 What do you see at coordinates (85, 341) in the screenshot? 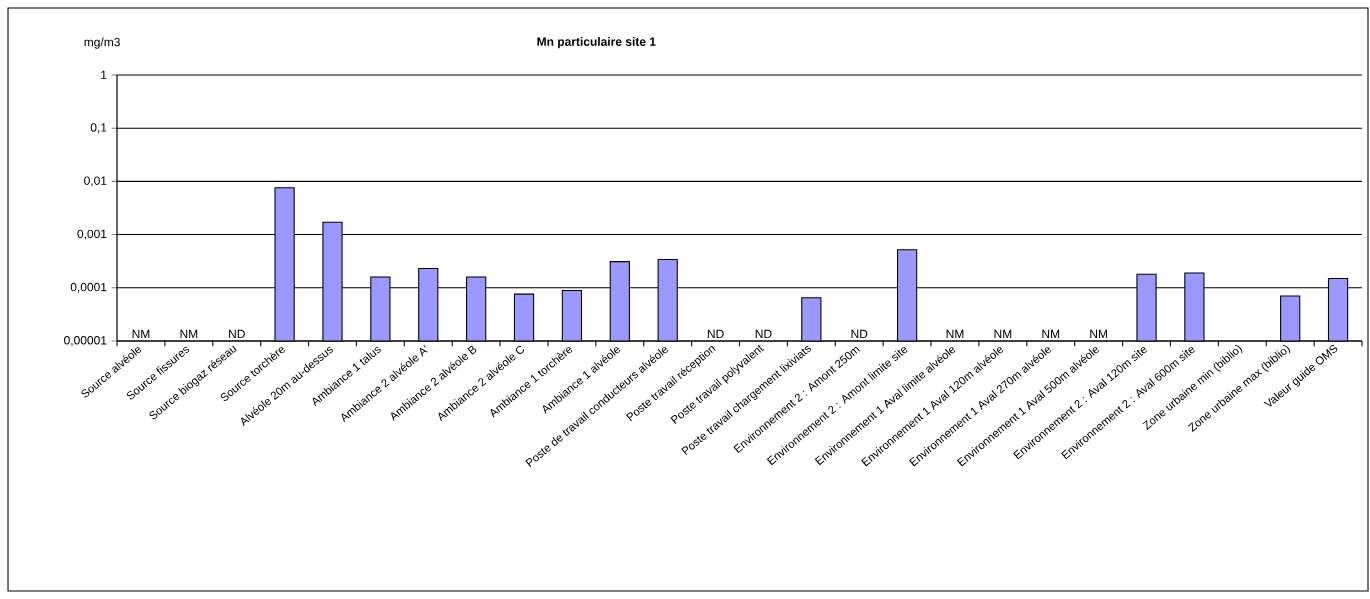
I see `y-tick-label: 0,00001` at bounding box center [85, 341].